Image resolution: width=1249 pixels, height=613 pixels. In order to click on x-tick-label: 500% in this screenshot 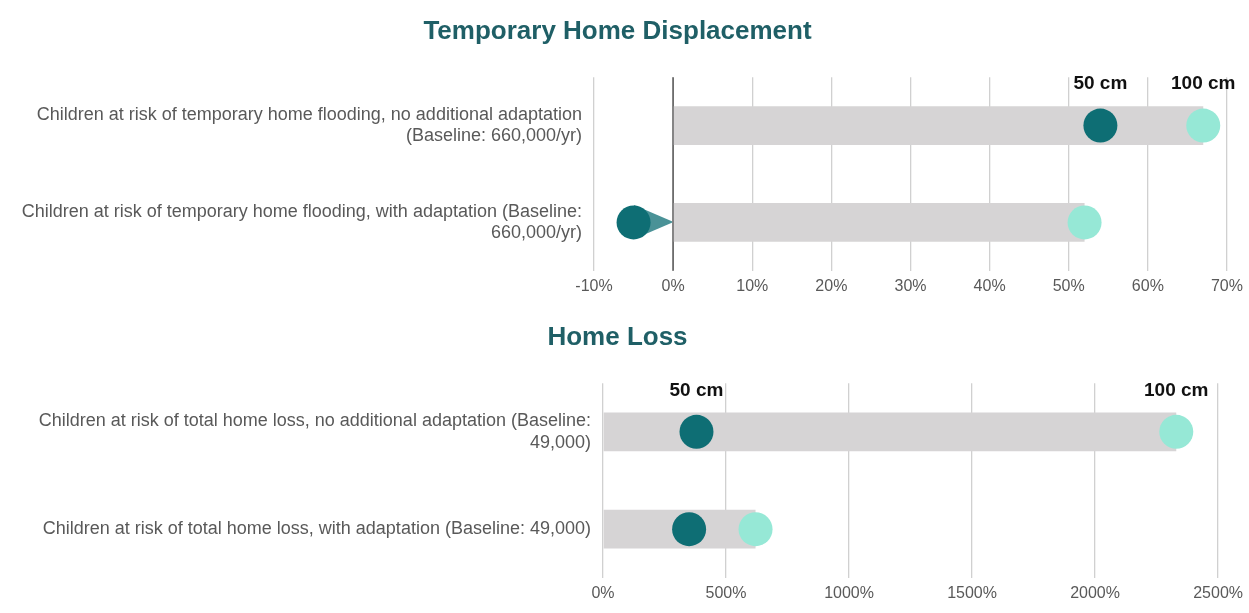, I will do `click(726, 592)`.